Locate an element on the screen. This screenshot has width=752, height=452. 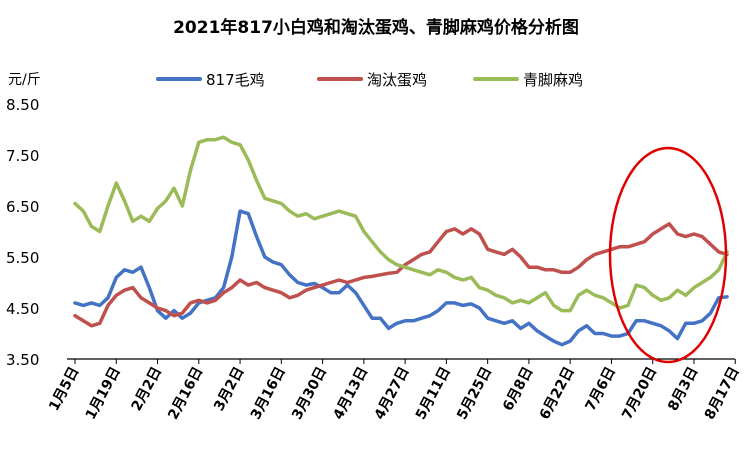
y-tick-label: 3.50 is located at coordinates (22, 360).